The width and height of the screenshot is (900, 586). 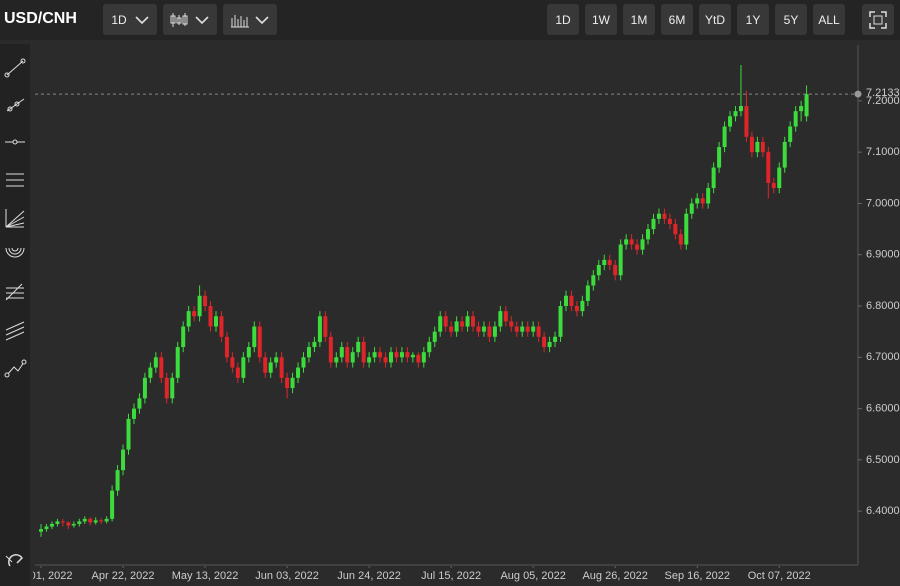 I want to click on trend-line-tool, so click(x=15, y=67).